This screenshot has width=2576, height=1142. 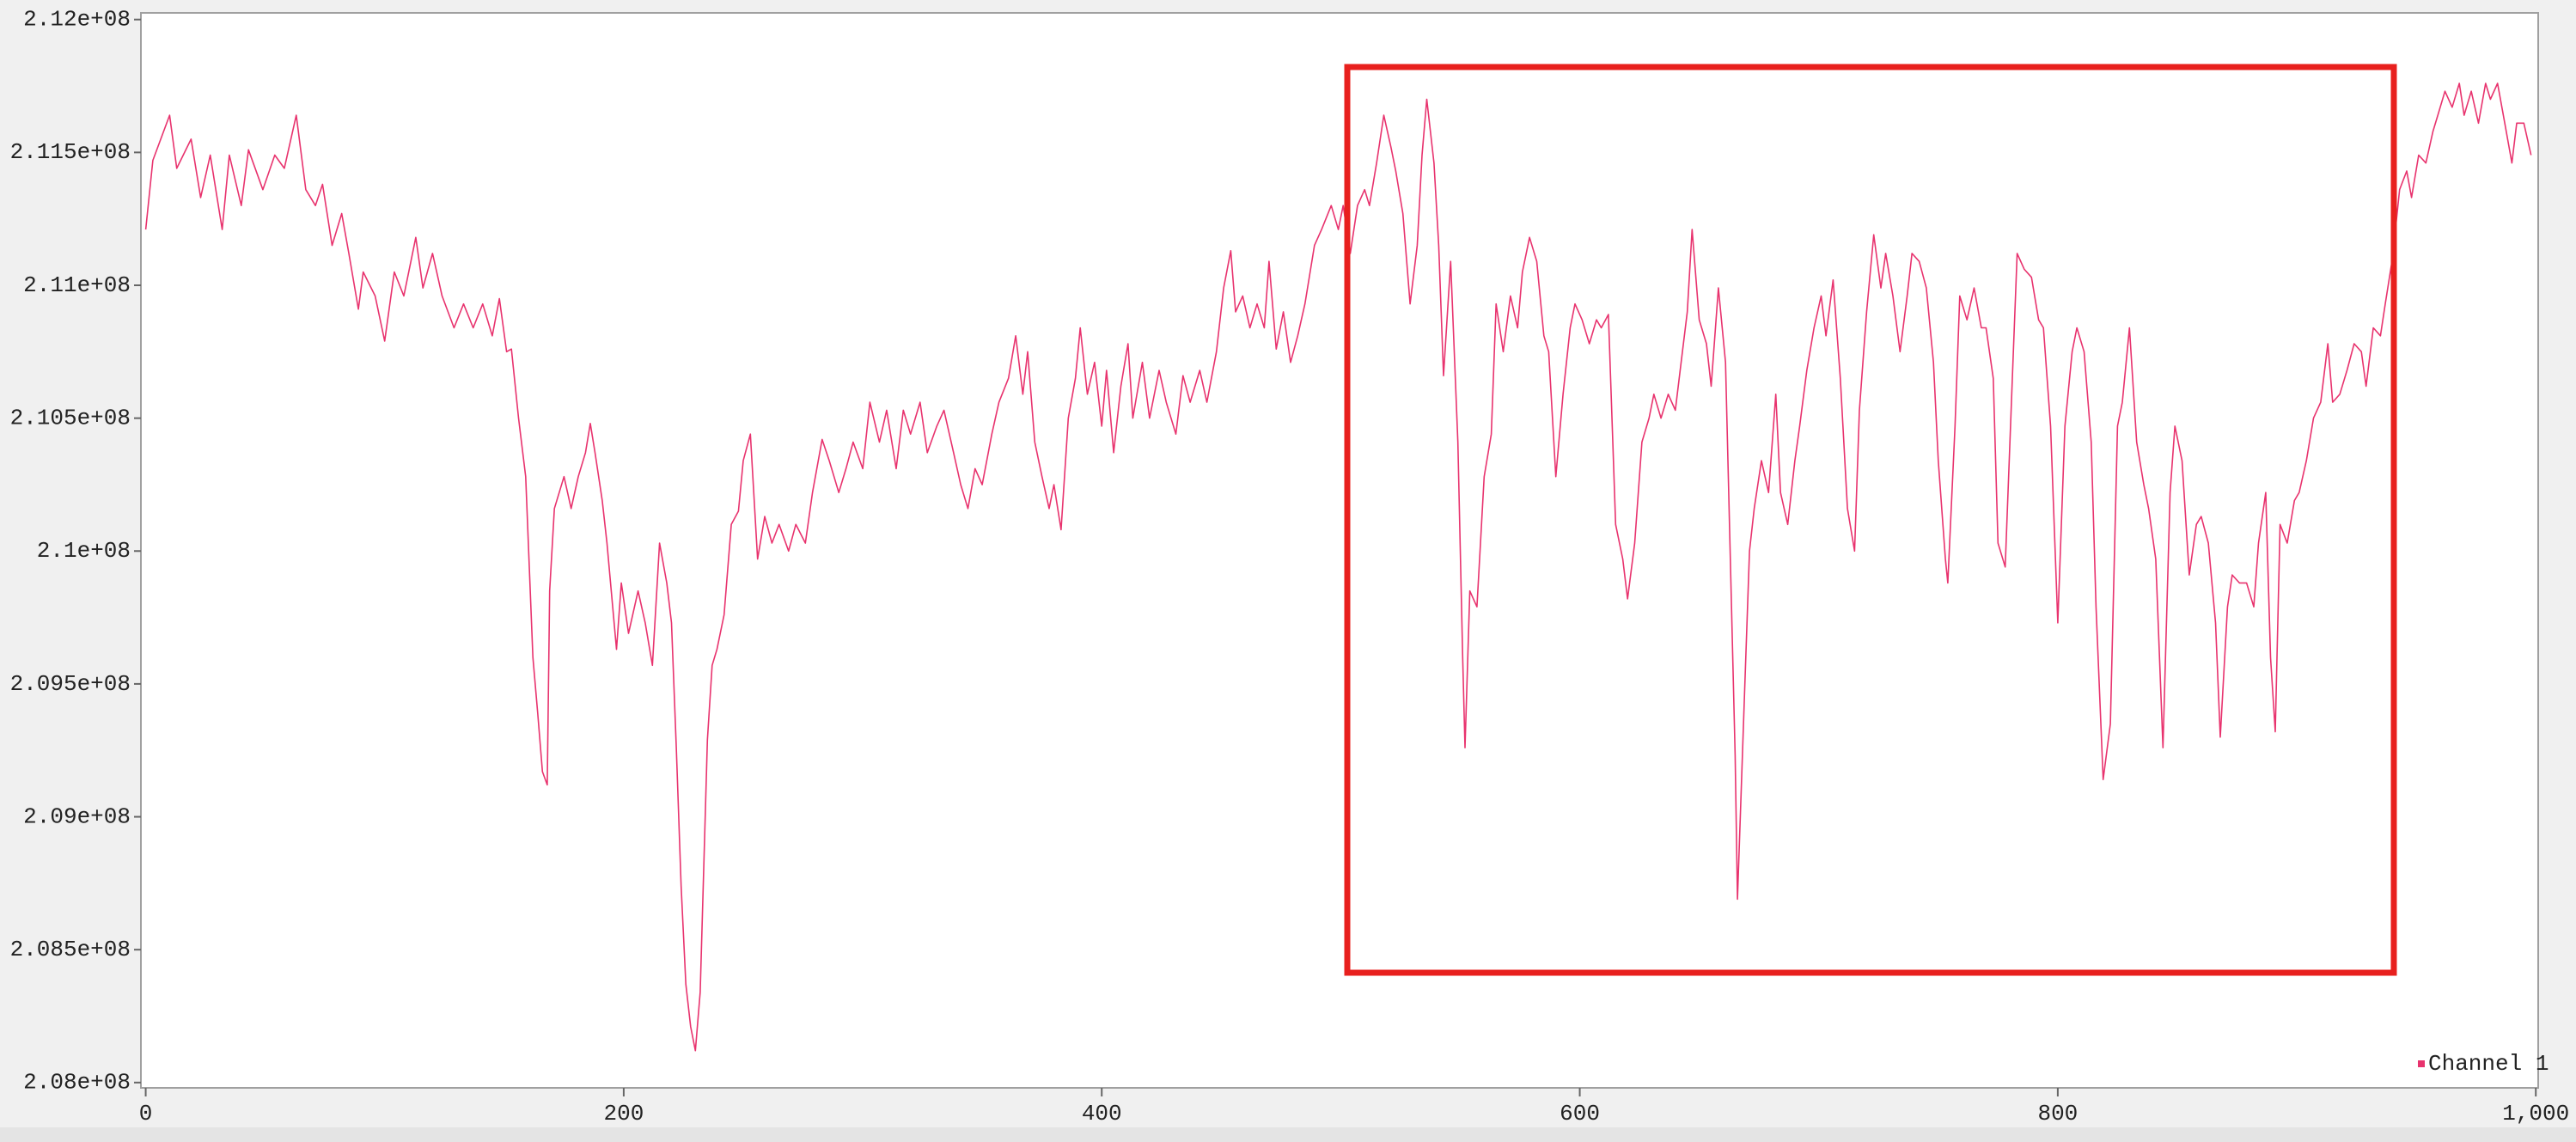 What do you see at coordinates (2535, 1114) in the screenshot?
I see `x-tick-label: 1,000` at bounding box center [2535, 1114].